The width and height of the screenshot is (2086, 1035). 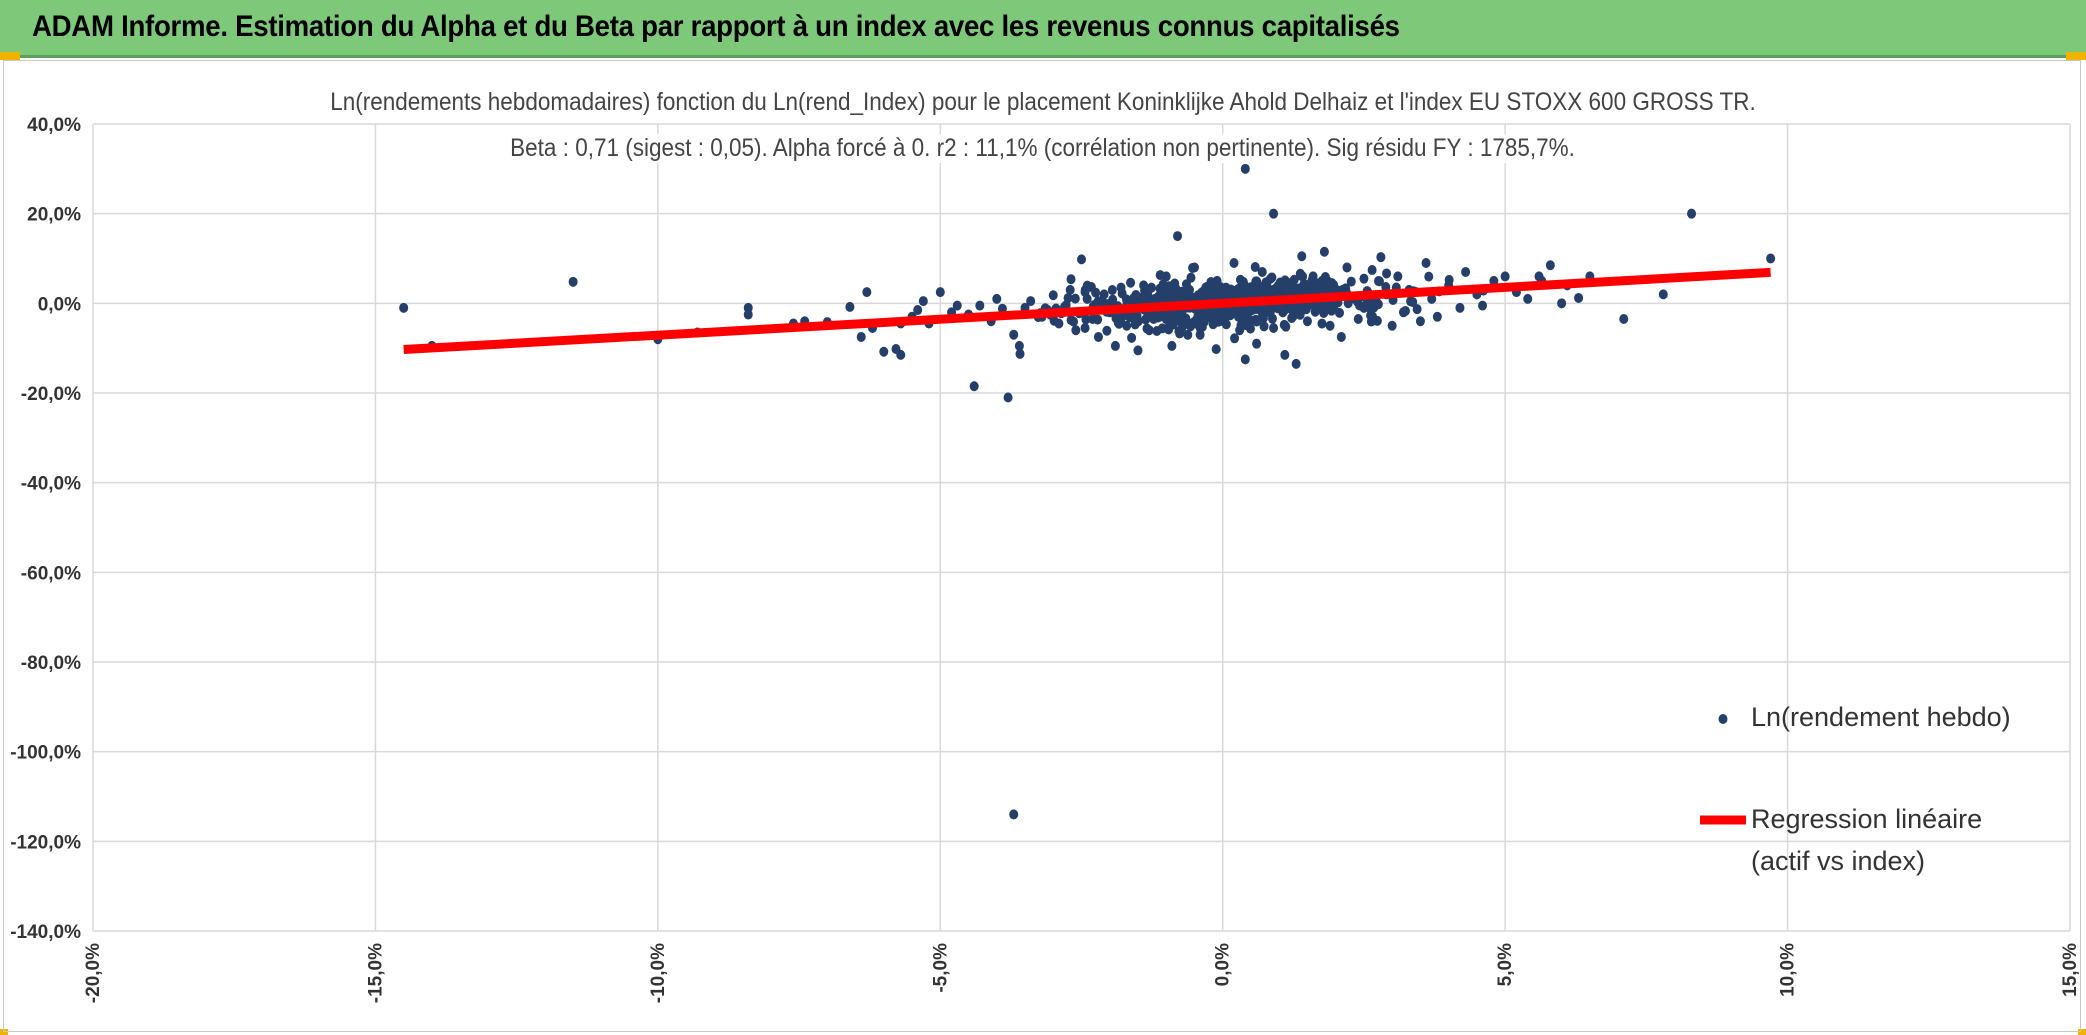 I want to click on y-tick-label: 0,0%, so click(x=59, y=304).